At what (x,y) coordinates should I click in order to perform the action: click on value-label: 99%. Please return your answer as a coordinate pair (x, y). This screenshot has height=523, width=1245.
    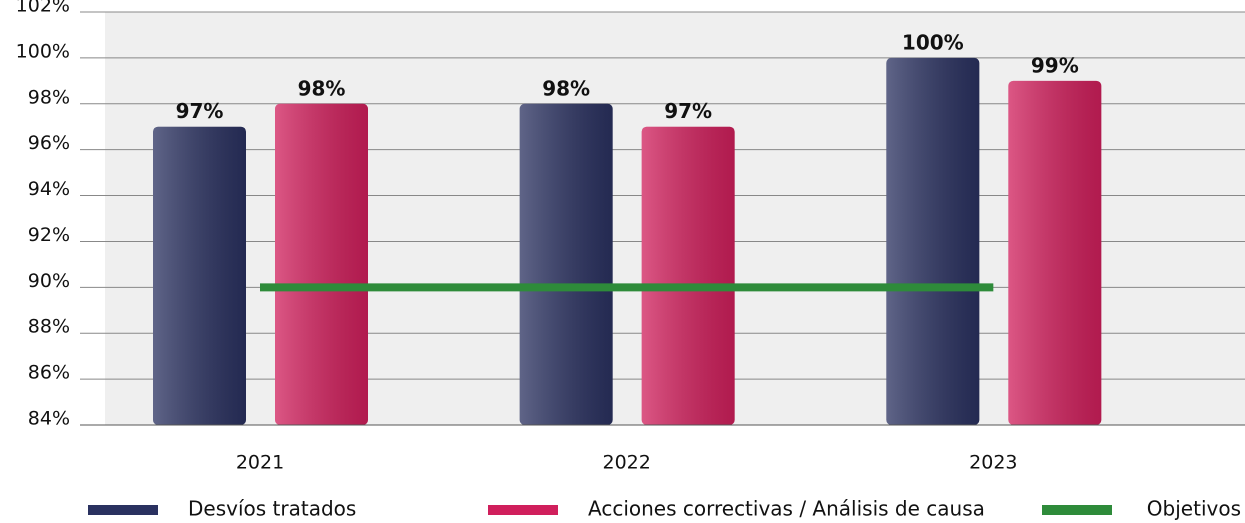
    Looking at the image, I should click on (1055, 65).